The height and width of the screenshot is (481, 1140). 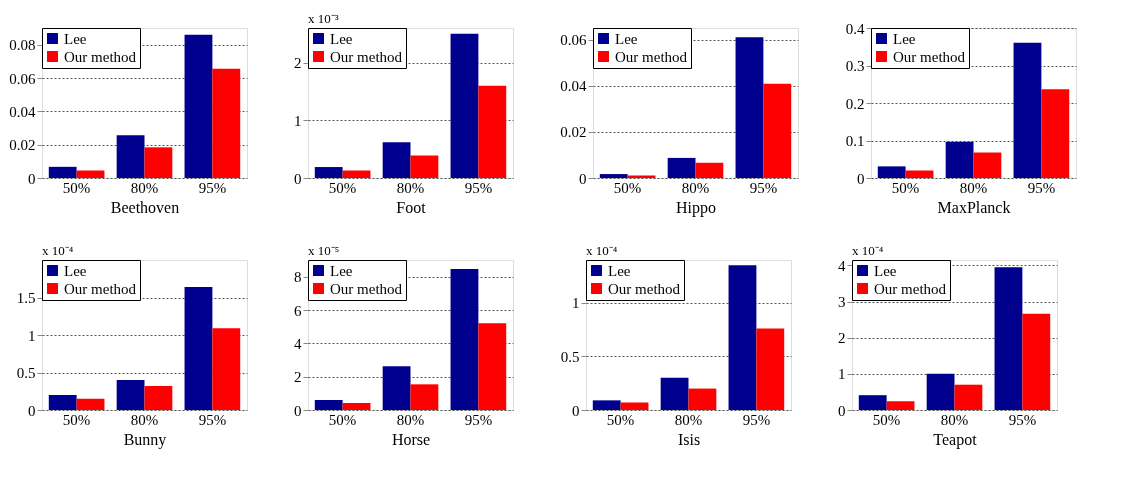 What do you see at coordinates (145, 207) in the screenshot?
I see `x-axis-title: Beethoven` at bounding box center [145, 207].